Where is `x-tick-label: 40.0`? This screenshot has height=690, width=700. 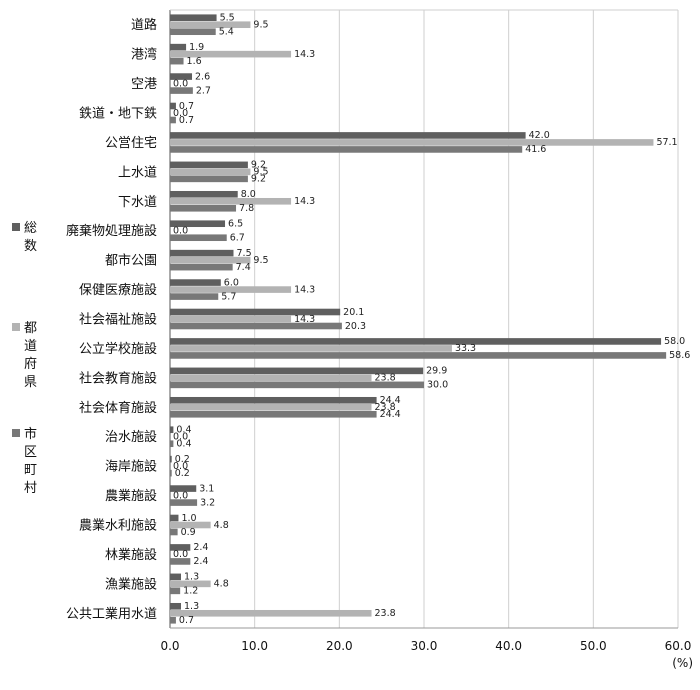
x-tick-label: 40.0 is located at coordinates (508, 646).